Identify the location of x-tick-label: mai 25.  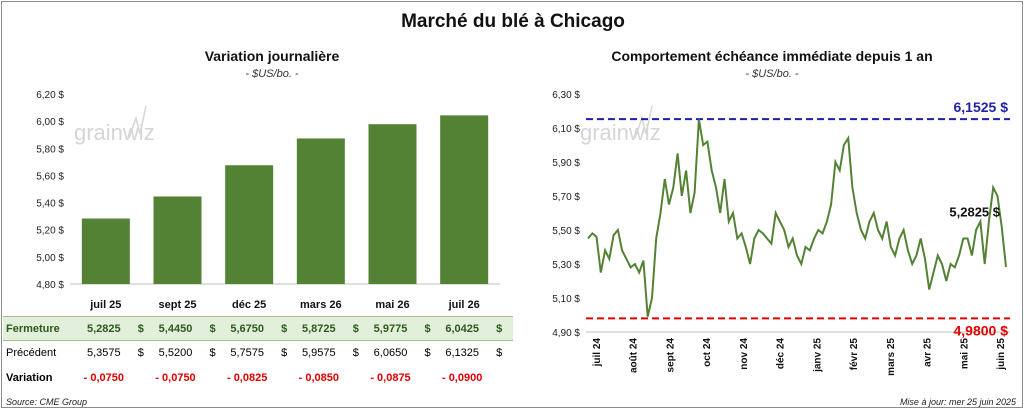
(964, 354).